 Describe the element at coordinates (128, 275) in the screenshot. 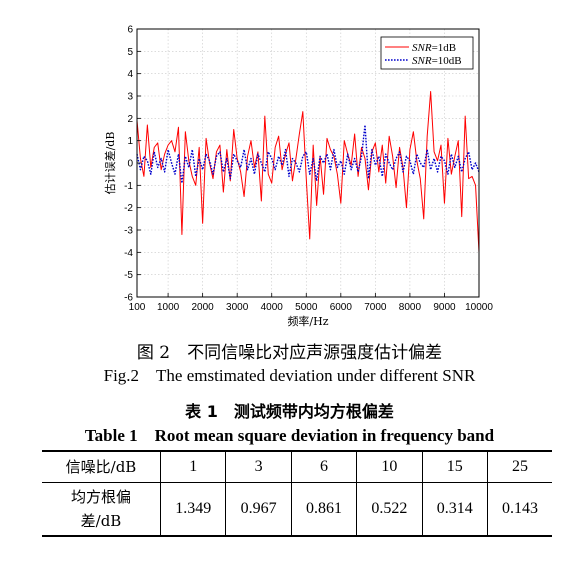

I see `y-tick-label: -5` at that location.